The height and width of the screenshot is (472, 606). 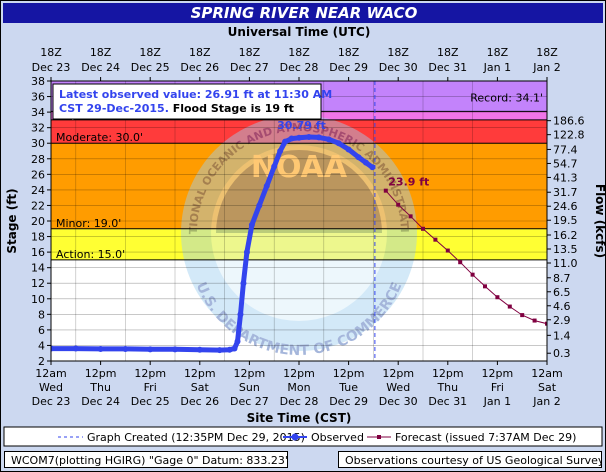 I want to click on latest-value-box, so click(x=187, y=101).